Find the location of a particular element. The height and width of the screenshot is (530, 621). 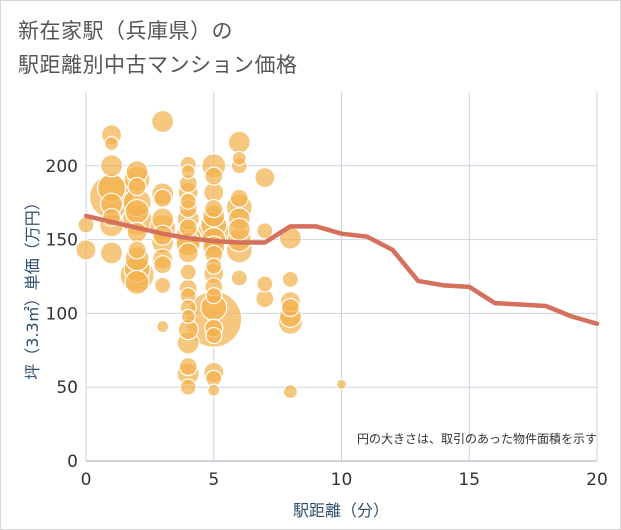

chart-title-line1: 新在家駅（兵庫県）の is located at coordinates (125, 31).